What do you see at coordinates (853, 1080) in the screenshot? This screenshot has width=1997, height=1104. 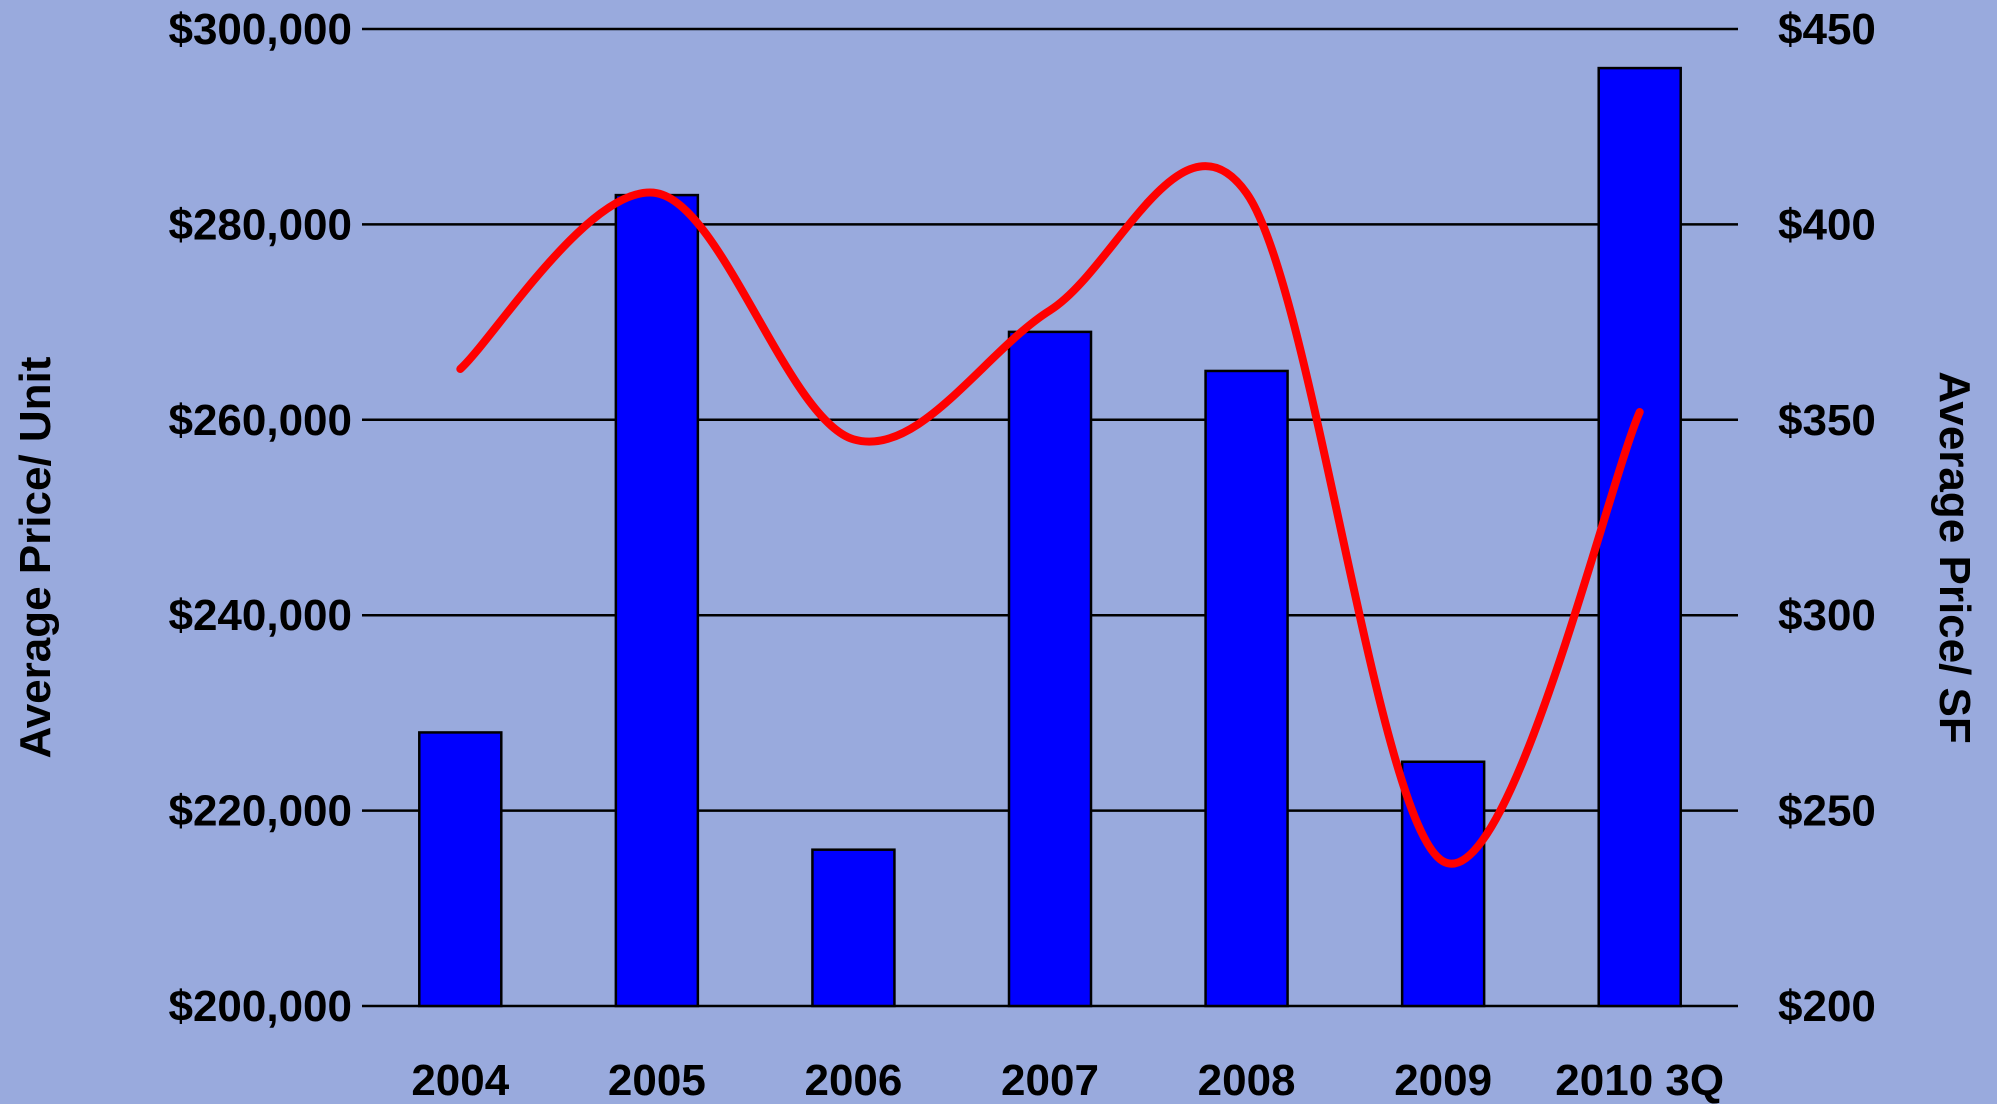 I see `x-tick-label: 2006` at bounding box center [853, 1080].